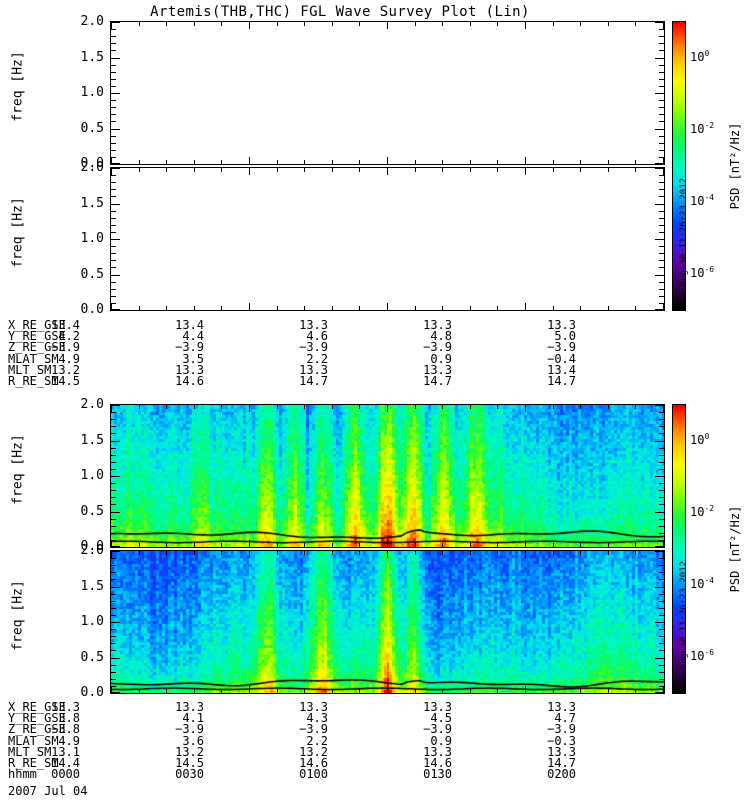  What do you see at coordinates (387, 476) in the screenshot?
I see `panel-thc-bperp` at bounding box center [387, 476].